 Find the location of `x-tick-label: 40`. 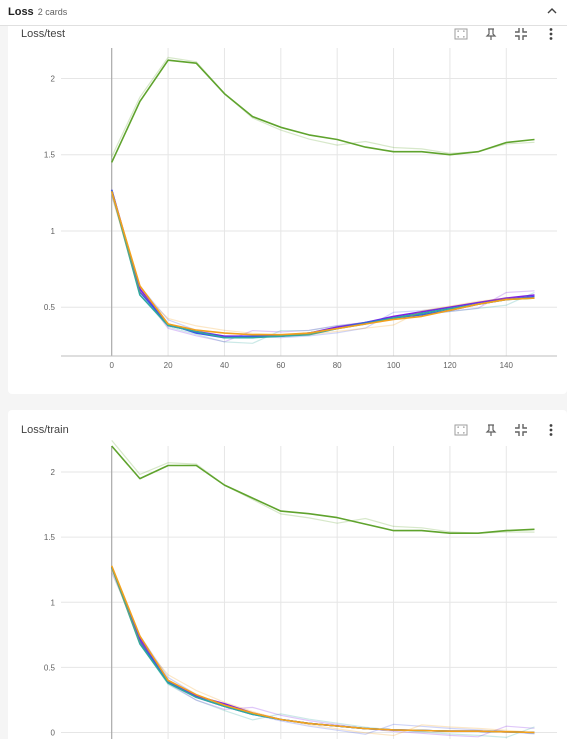

x-tick-label: 40 is located at coordinates (224, 365).